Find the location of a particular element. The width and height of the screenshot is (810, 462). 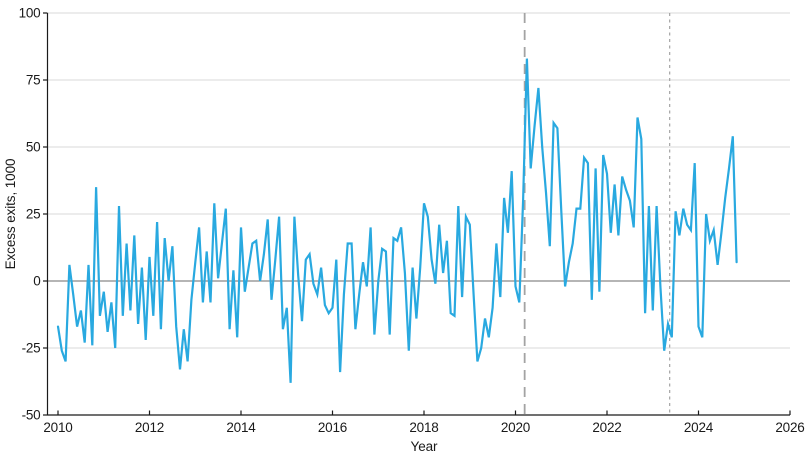

x-tick-label: 2024 is located at coordinates (699, 427).